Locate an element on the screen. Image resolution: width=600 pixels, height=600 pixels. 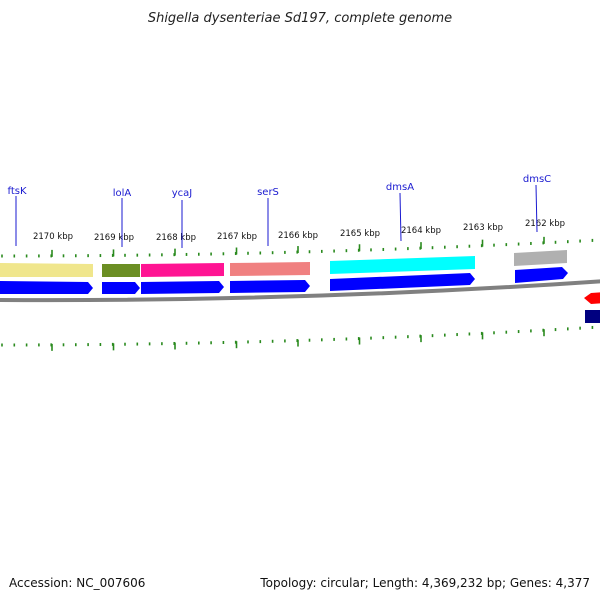
tick-label-2166: 2166 kbp is located at coordinates (298, 236).